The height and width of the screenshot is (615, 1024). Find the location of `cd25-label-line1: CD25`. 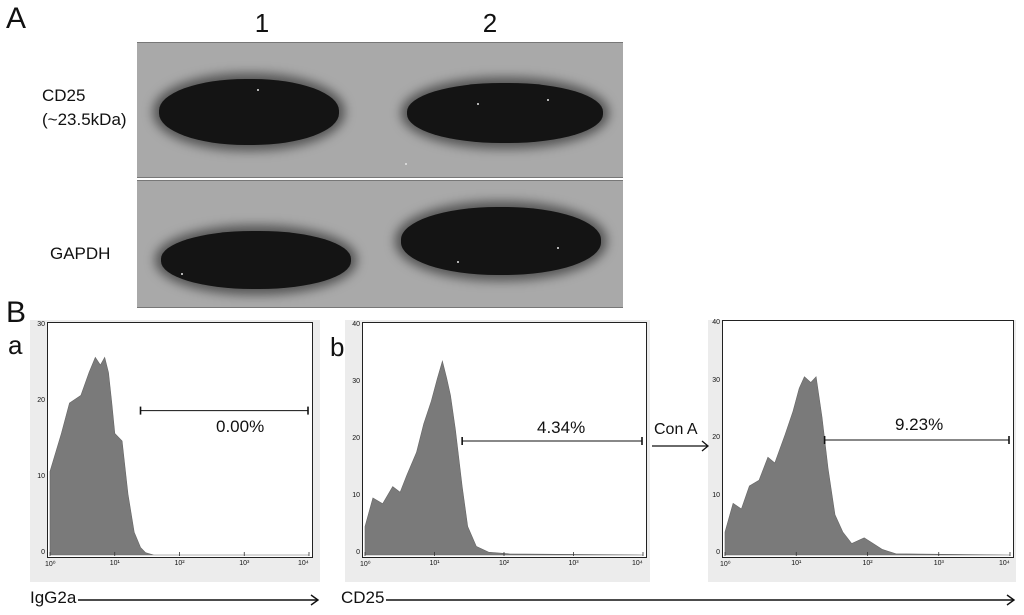

cd25-label-line1: CD25 is located at coordinates (64, 95).